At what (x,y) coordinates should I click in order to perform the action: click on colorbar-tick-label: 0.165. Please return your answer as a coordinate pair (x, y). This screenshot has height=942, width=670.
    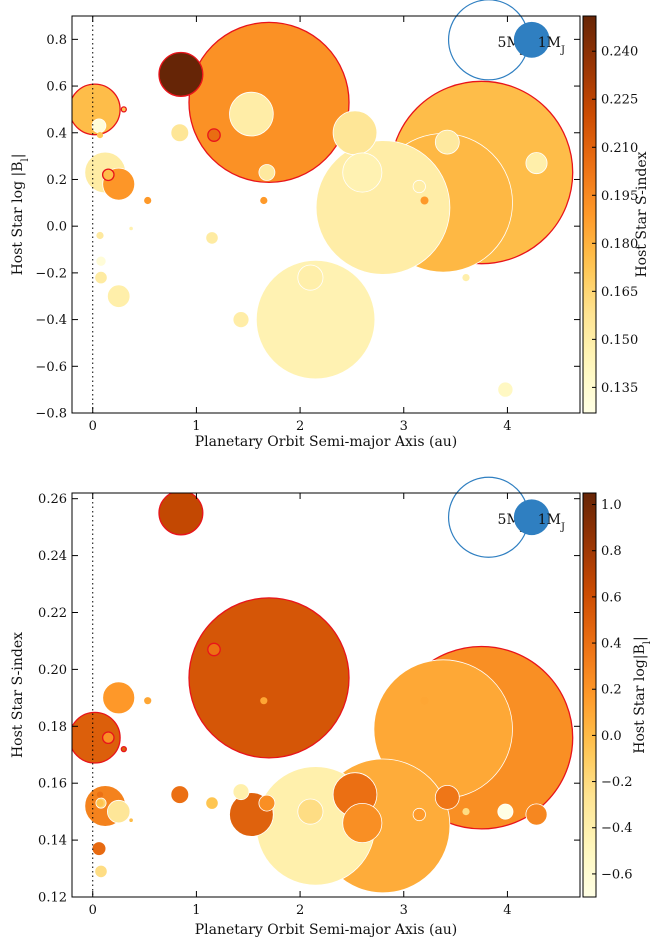
    Looking at the image, I should click on (619, 292).